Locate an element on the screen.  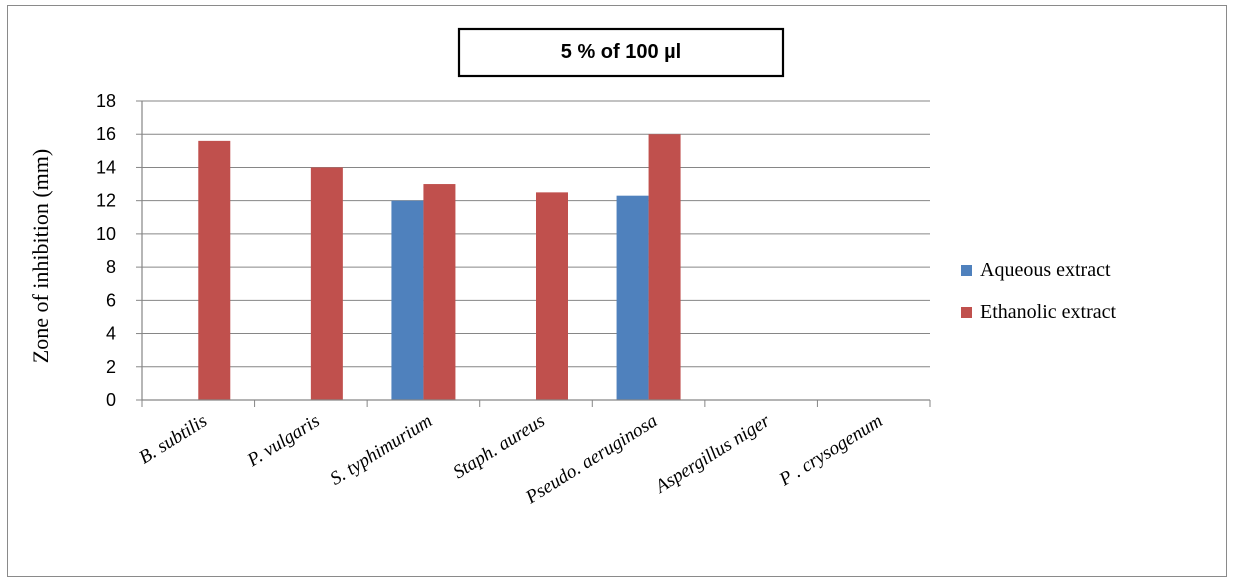
y-tick-label: 18 is located at coordinates (106, 101).